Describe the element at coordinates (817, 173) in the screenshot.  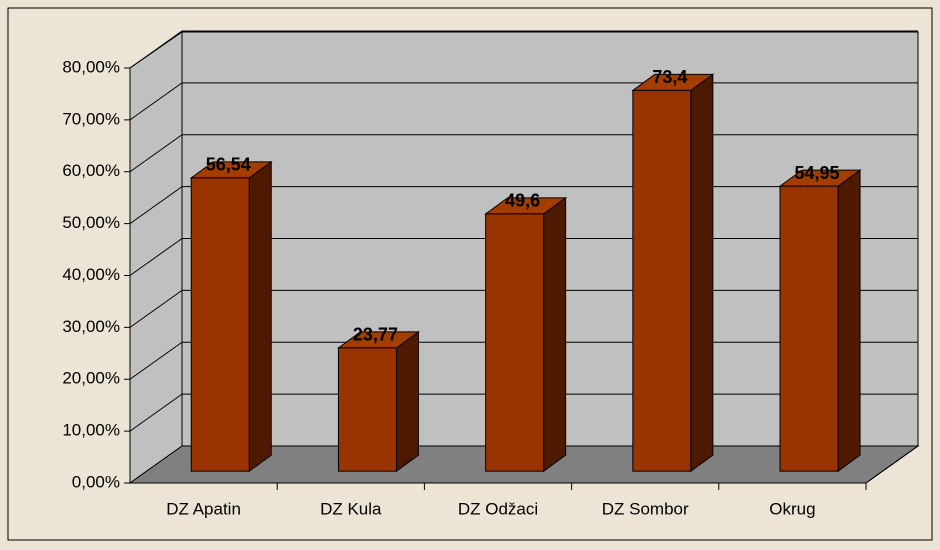
I see `value-label: 54,95` at that location.